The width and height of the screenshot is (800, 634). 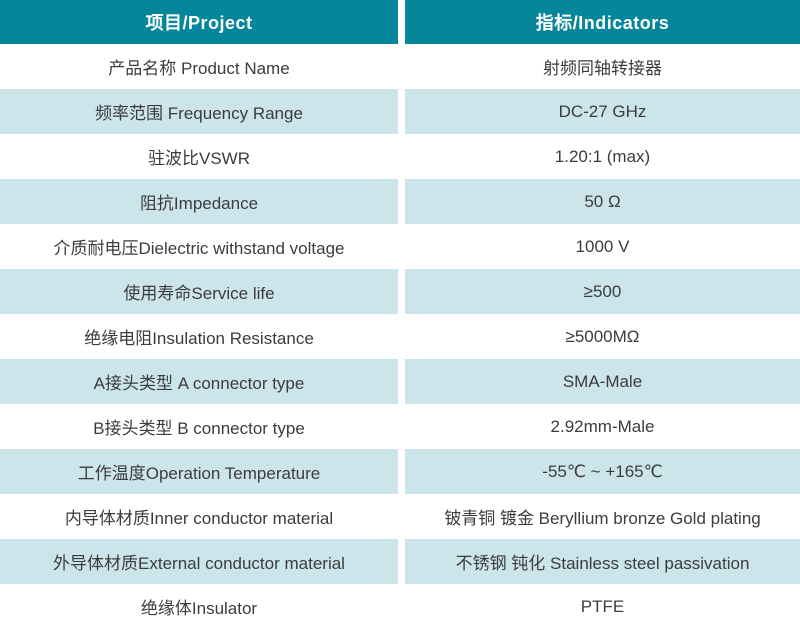 What do you see at coordinates (199, 336) in the screenshot?
I see `project-cell: 绝缘电阻Insulation Resistance` at bounding box center [199, 336].